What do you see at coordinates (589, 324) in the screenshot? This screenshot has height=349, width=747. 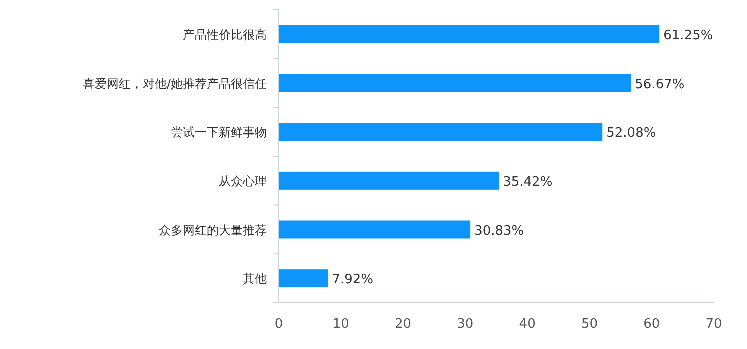 I see `x-tick-label: 50` at bounding box center [589, 324].